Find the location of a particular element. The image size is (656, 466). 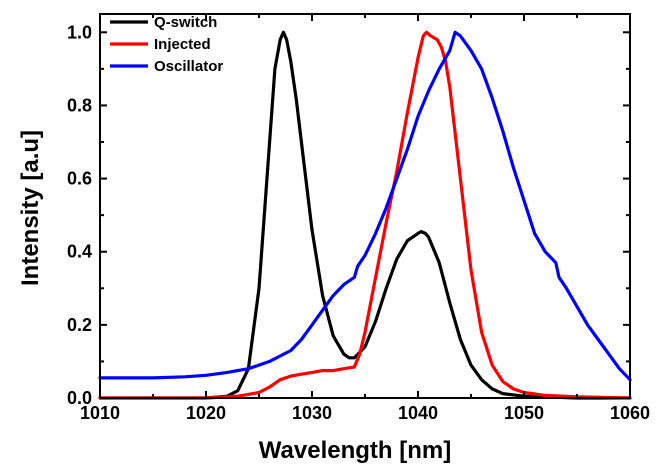

y-tick-label: 0.2 is located at coordinates (79, 325).